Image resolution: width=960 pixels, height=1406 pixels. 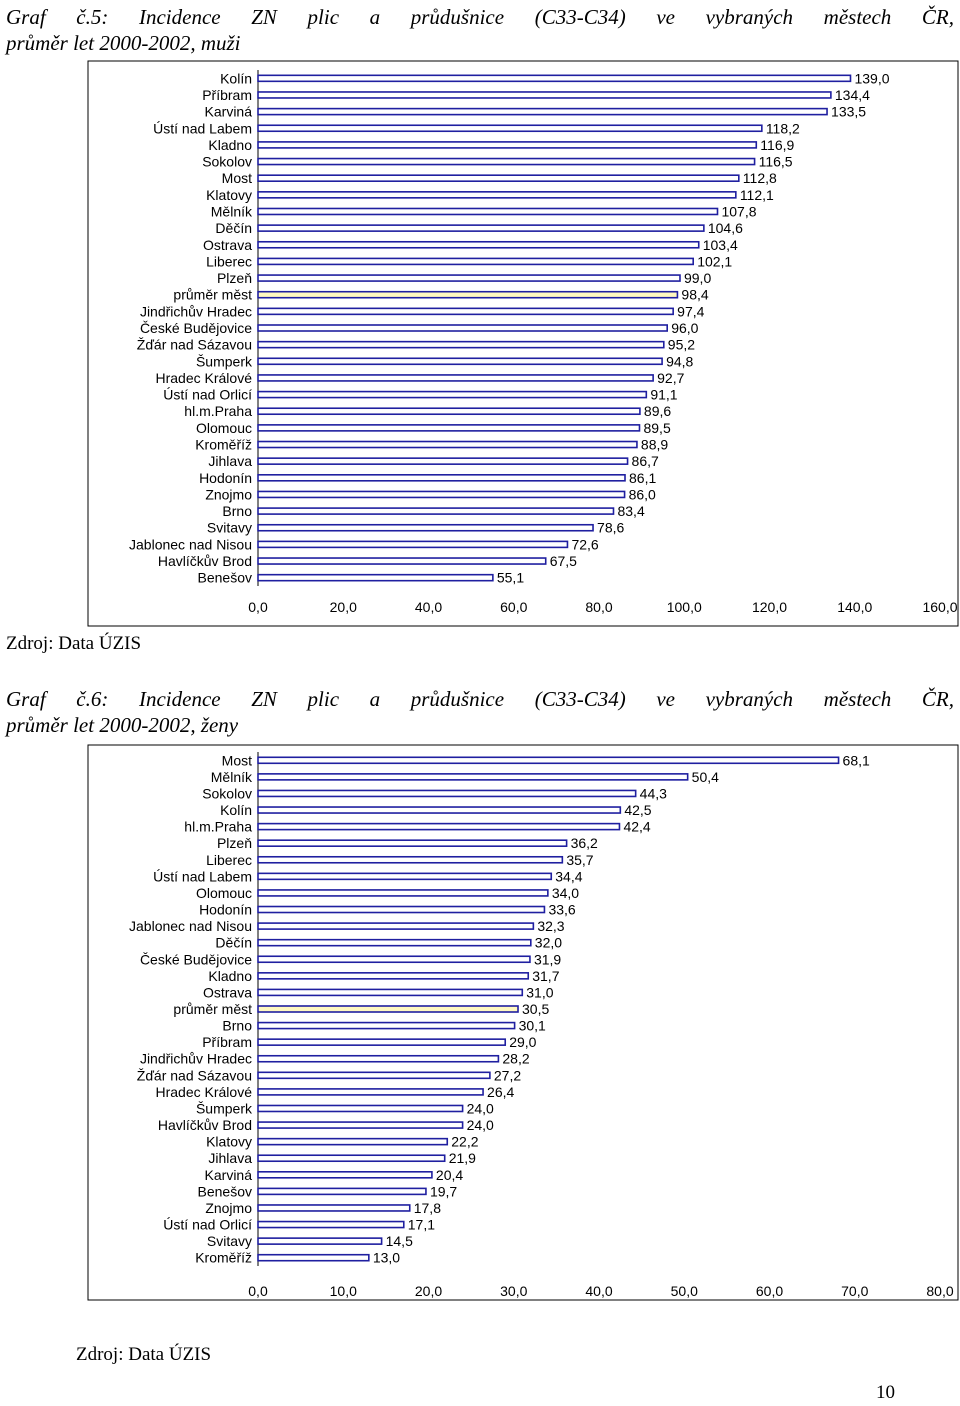 I want to click on category-label: Děčín, so click(x=233, y=228).